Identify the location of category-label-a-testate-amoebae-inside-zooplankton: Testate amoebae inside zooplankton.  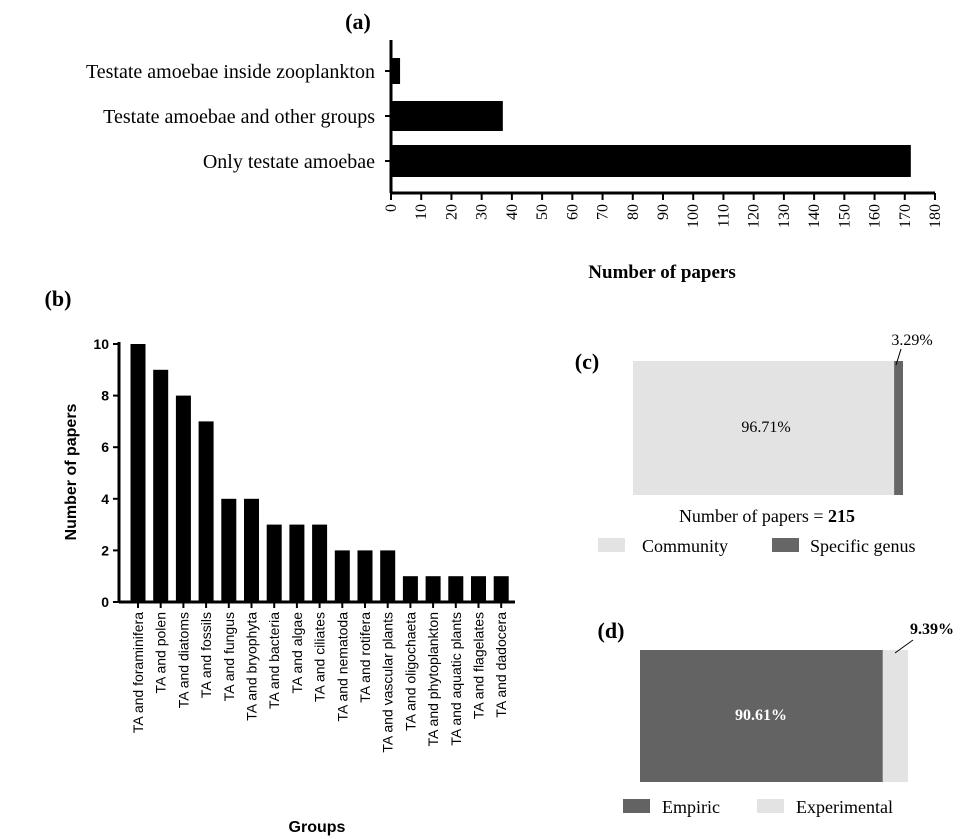
(230, 72).